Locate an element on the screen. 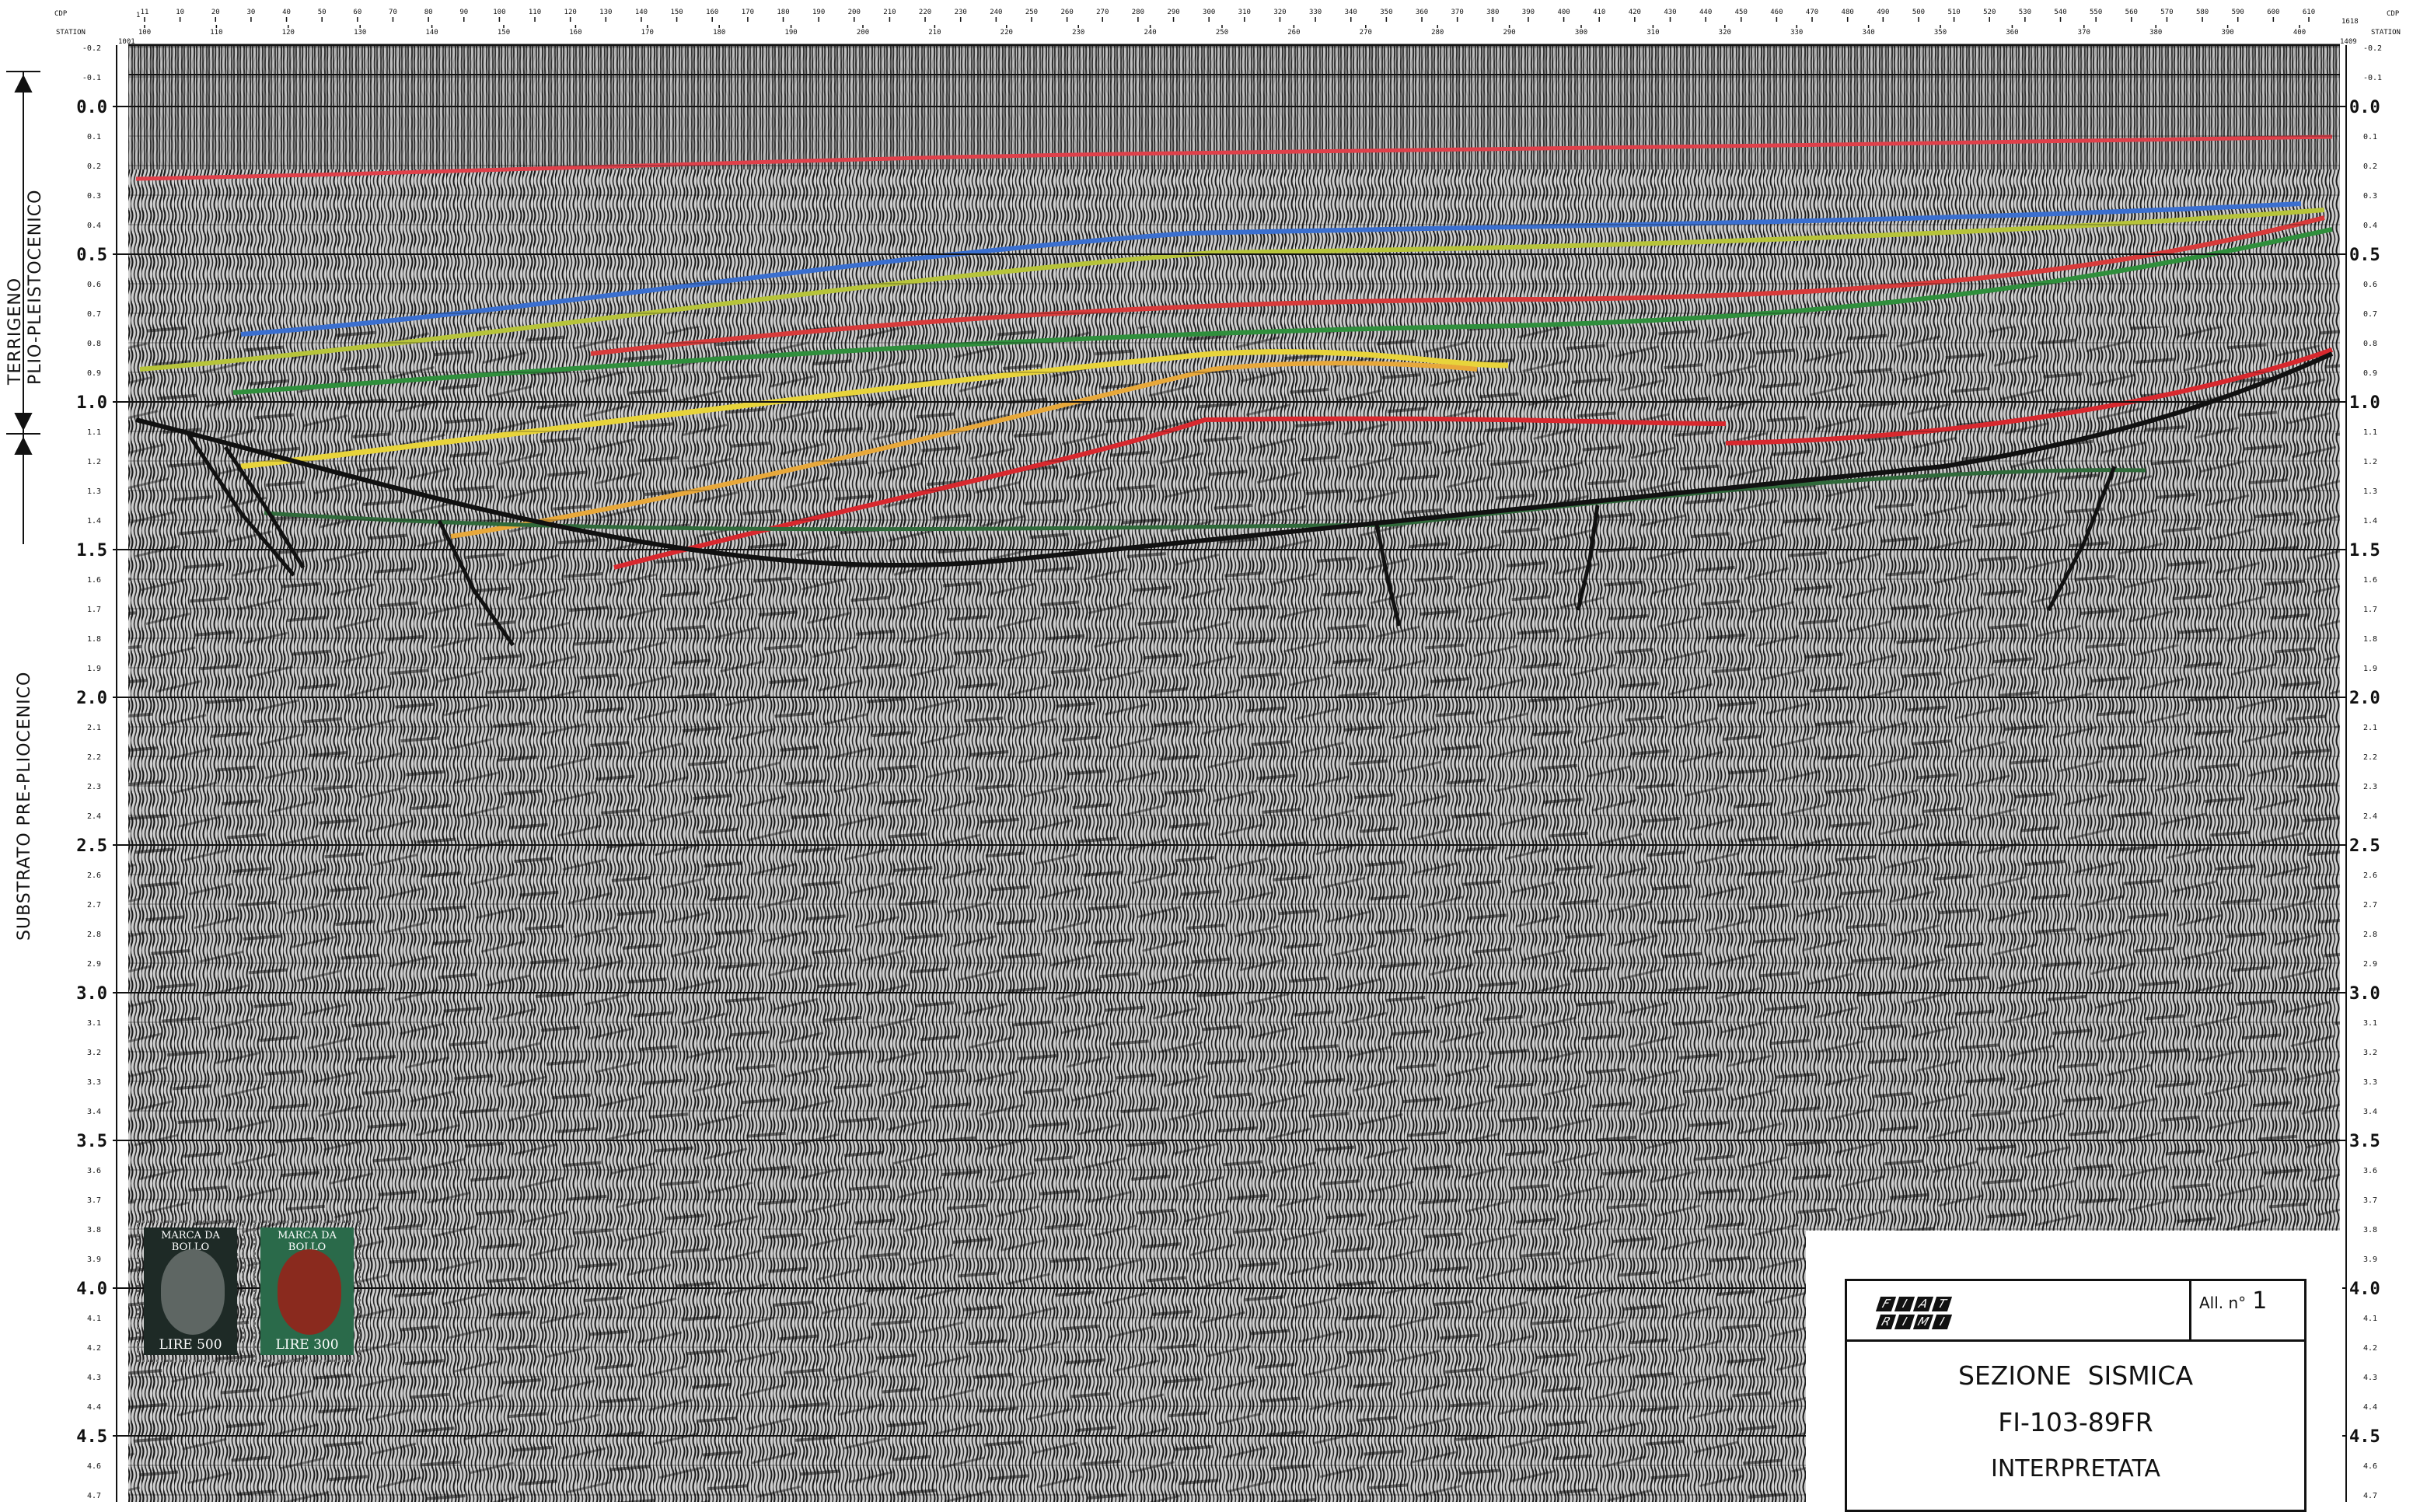 The height and width of the screenshot is (1512, 2420). time-minor-label-right: 0.6 is located at coordinates (2370, 285).